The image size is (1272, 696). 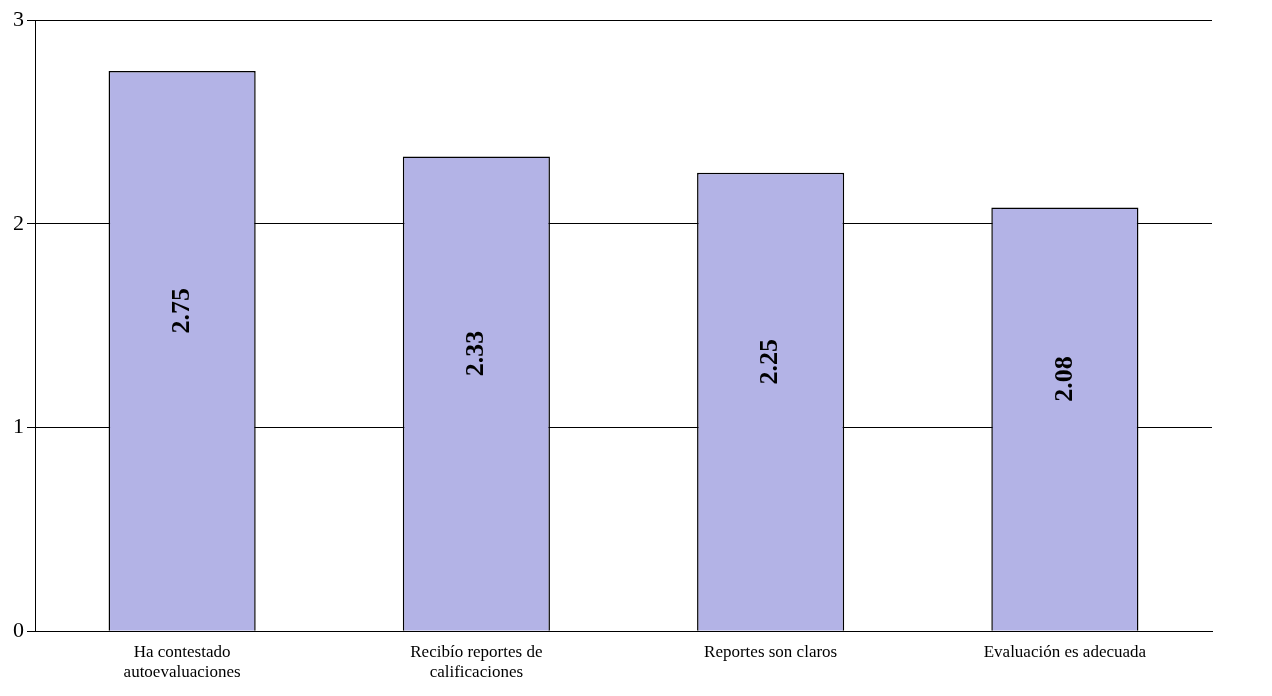 I want to click on x-tick-label: Evaluación es adecuada, so click(x=1065, y=651).